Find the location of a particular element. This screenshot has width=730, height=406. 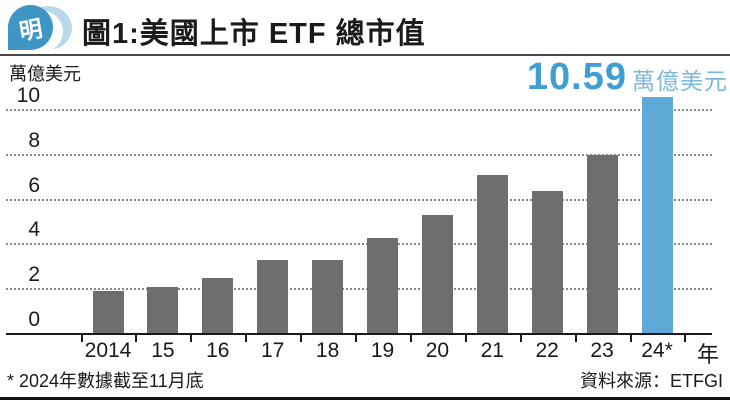

x-tick-label-17: 17 is located at coordinates (273, 350).